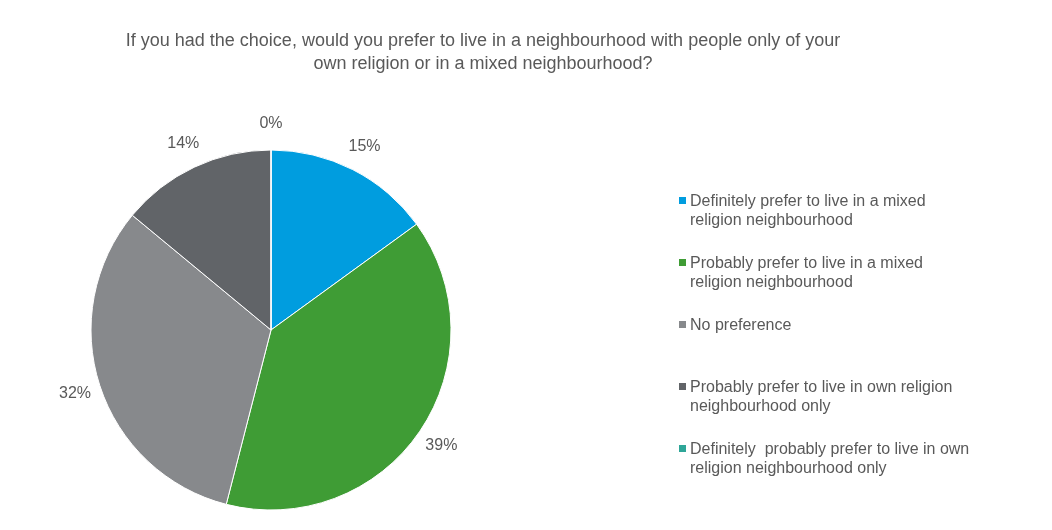 This screenshot has width=1052, height=530. I want to click on data-label: 14%, so click(183, 142).